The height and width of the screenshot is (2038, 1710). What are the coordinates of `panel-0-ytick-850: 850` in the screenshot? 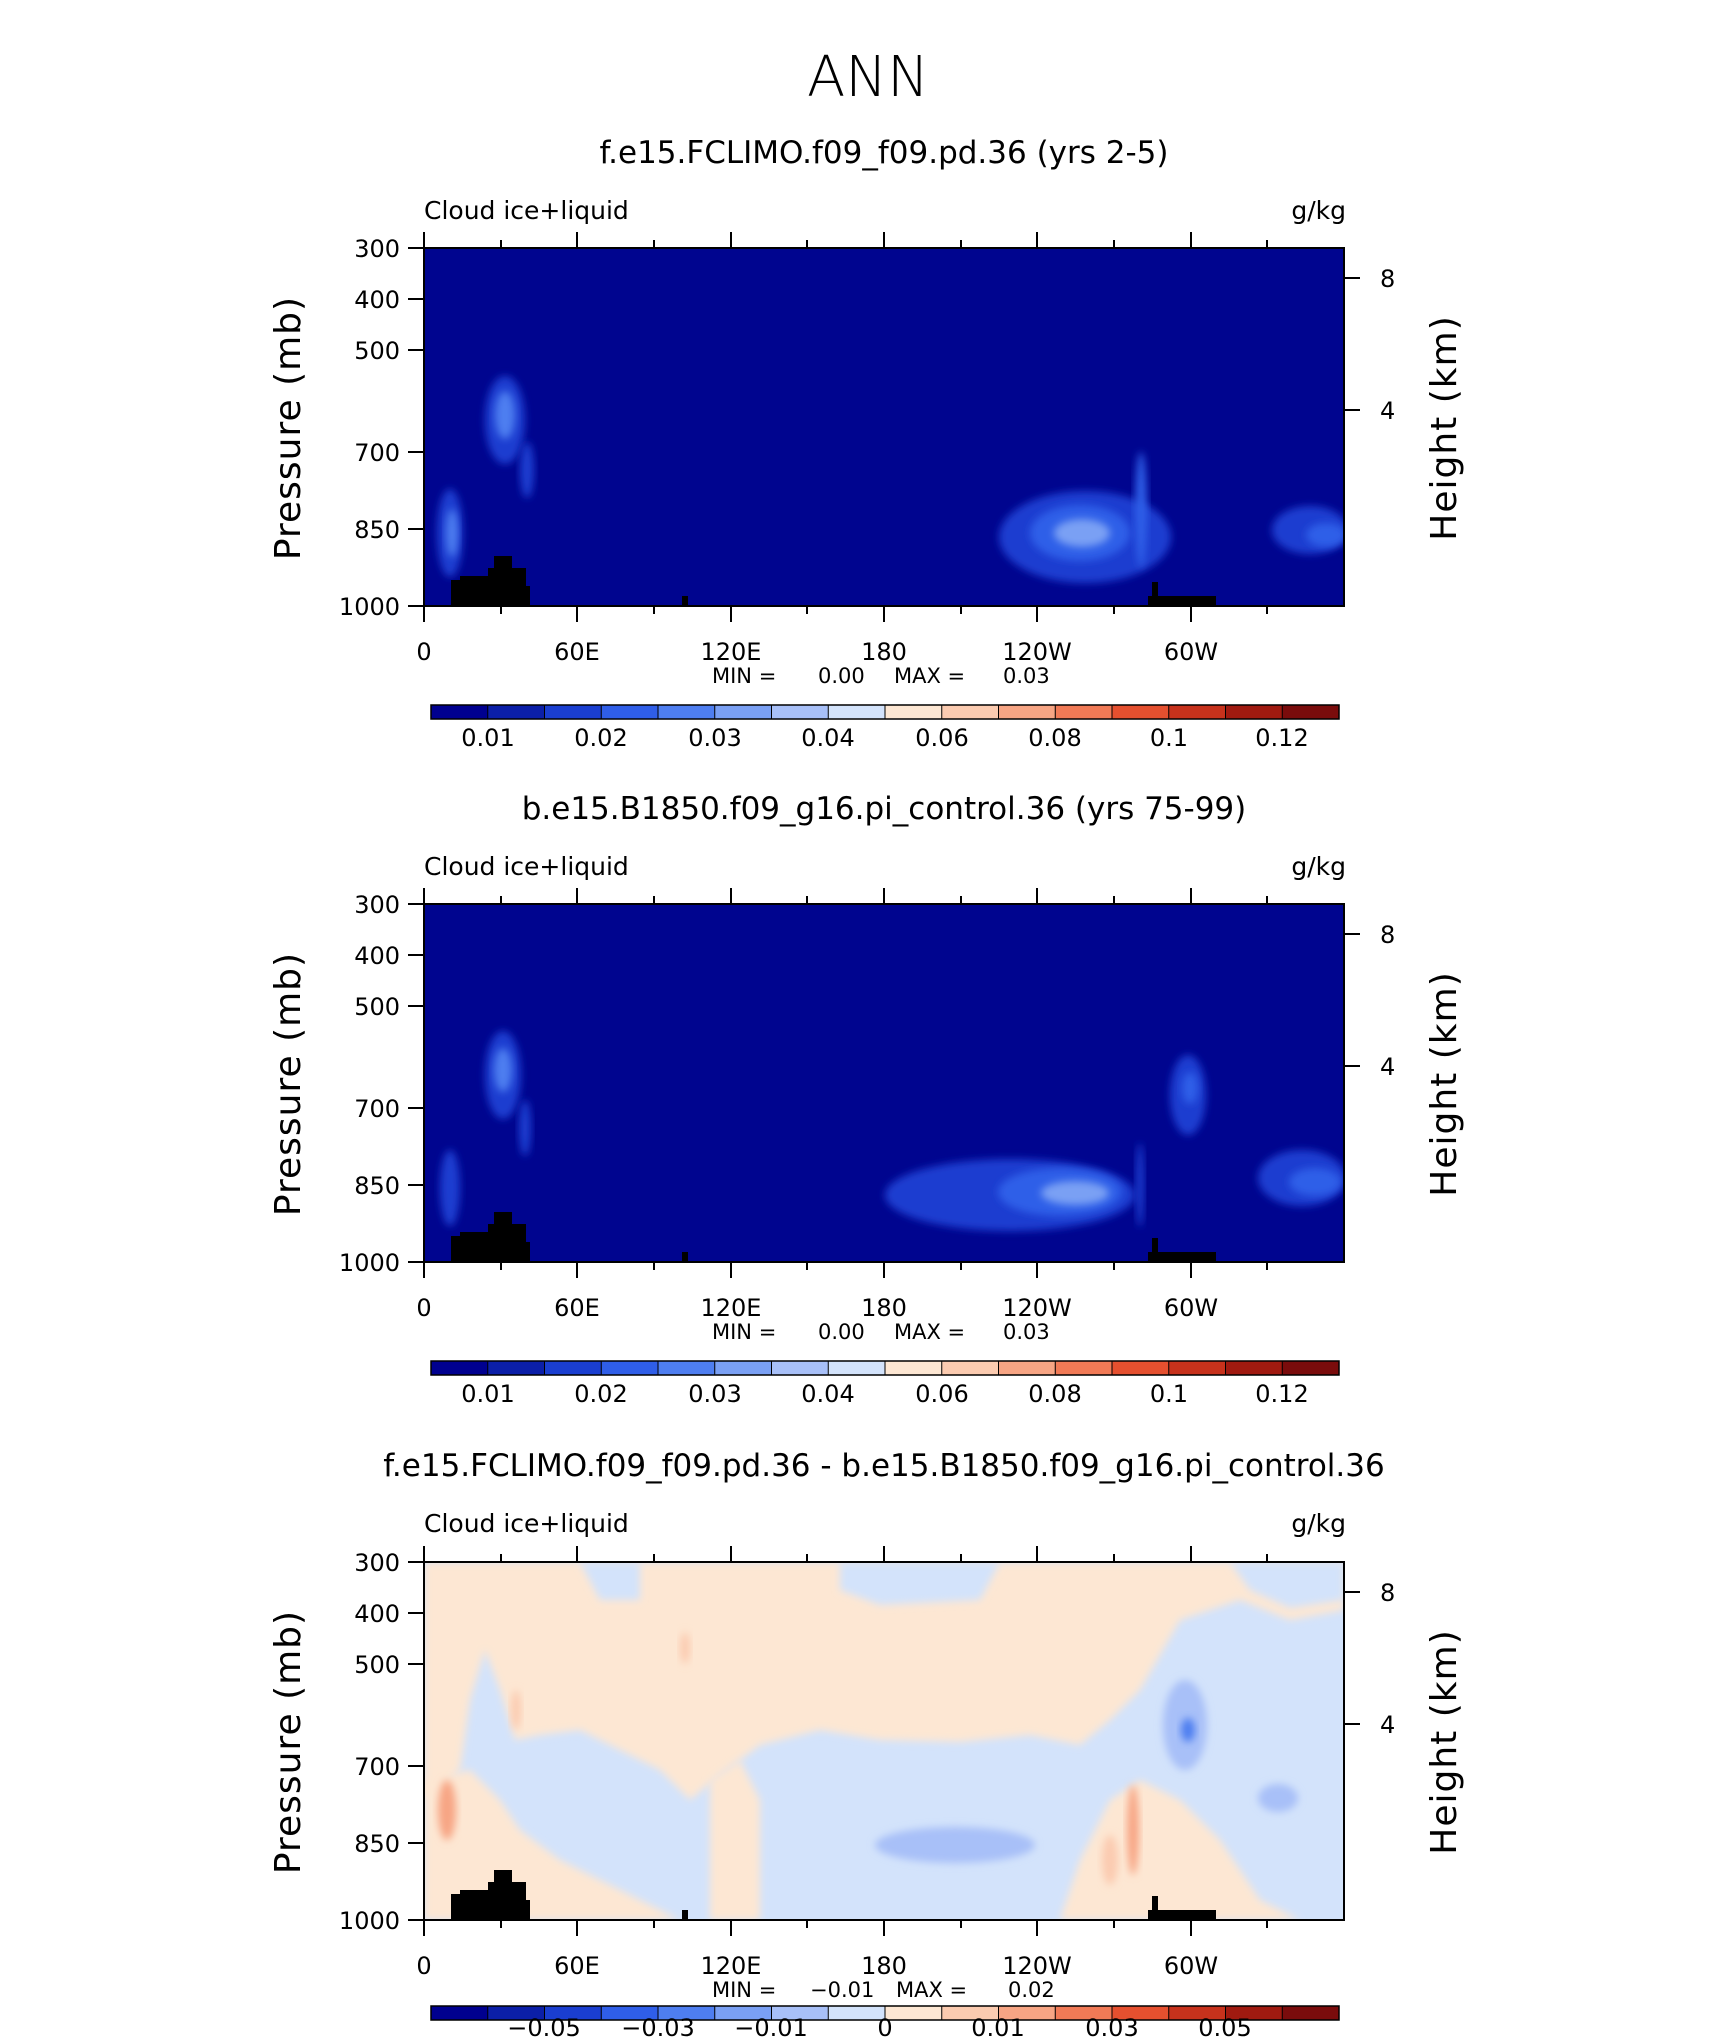 It's located at (377, 530).